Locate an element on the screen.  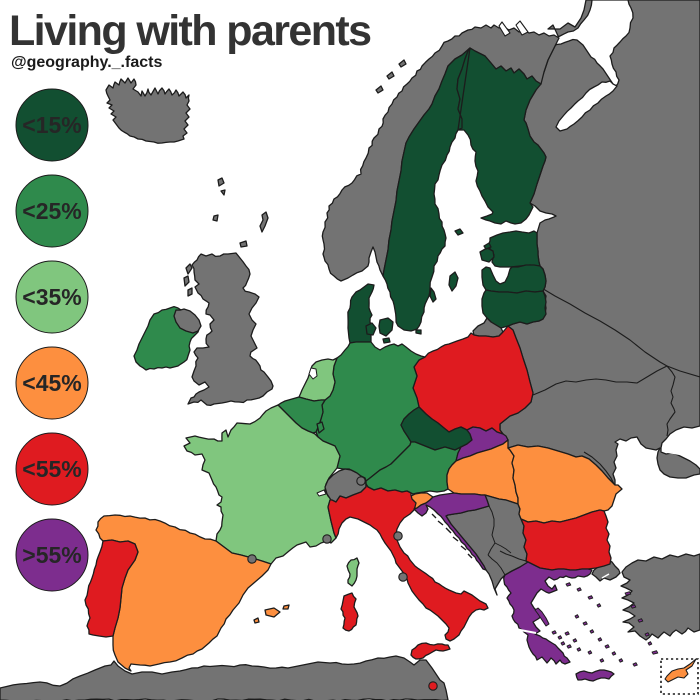
svg-text: <15% is located at coordinates (51, 125).